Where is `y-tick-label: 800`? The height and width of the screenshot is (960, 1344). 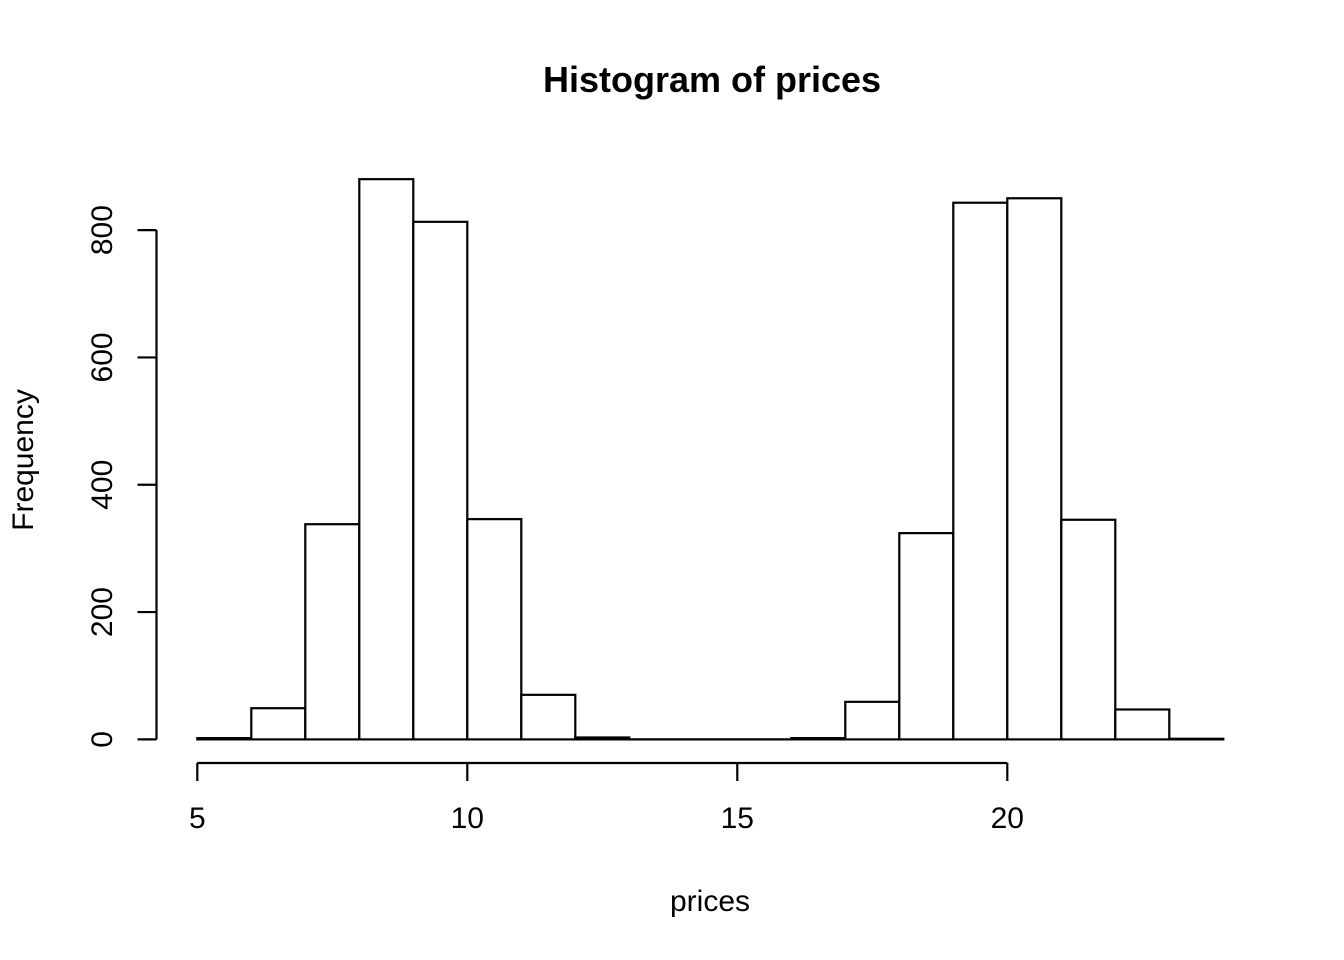 y-tick-label: 800 is located at coordinates (102, 230).